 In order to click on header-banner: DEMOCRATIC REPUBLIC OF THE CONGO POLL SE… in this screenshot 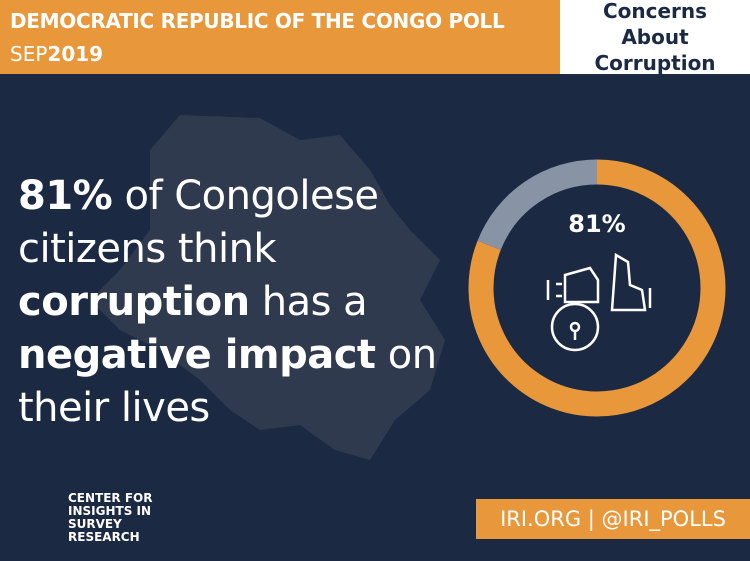, I will do `click(280, 37)`.